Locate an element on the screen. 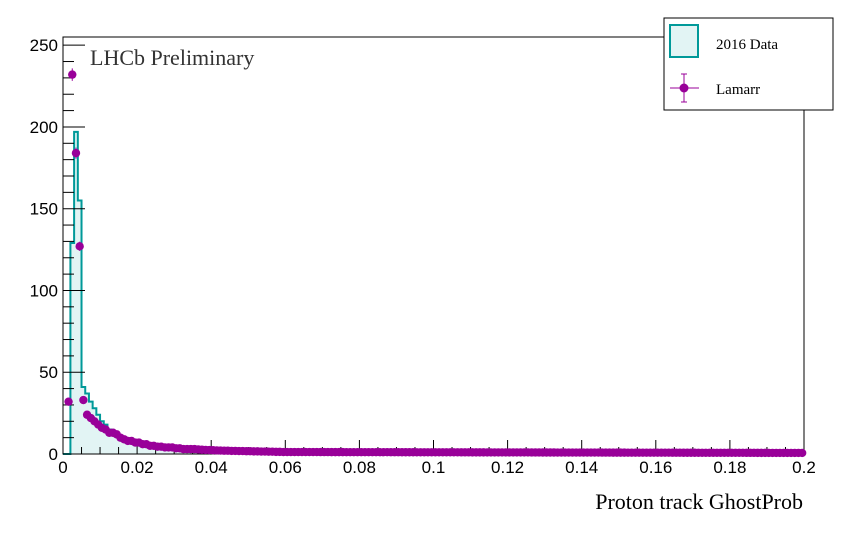 This screenshot has height=533, width=842. x-tick-label: 0 is located at coordinates (62, 467).